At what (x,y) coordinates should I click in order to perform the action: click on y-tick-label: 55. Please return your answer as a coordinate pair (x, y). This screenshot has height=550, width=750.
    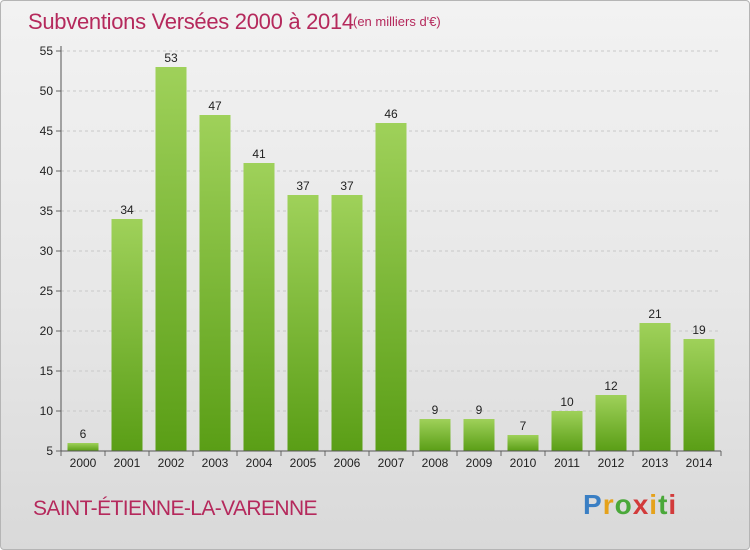
    Looking at the image, I should click on (47, 51).